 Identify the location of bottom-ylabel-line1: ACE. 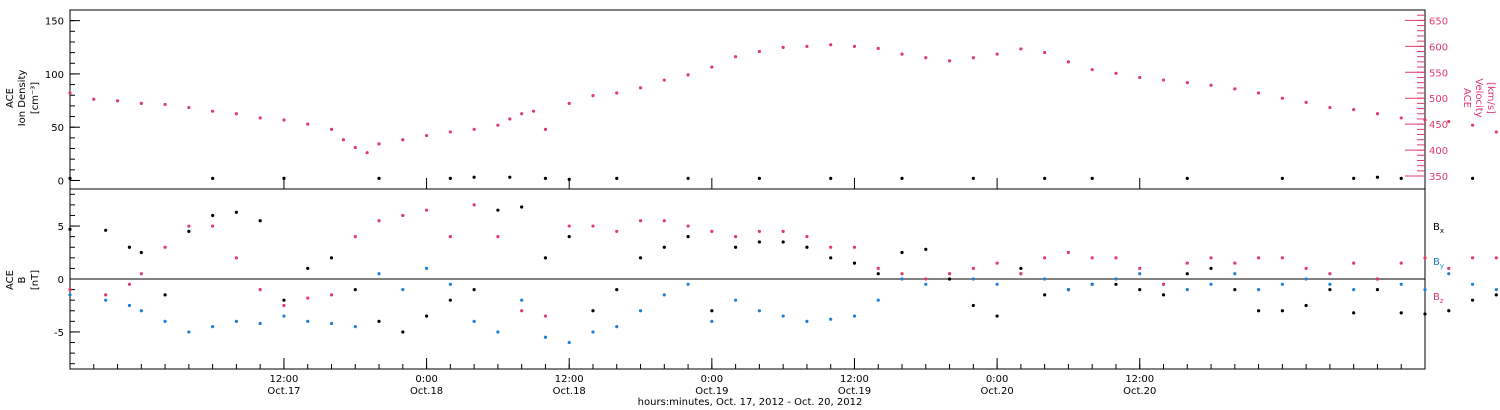
(10, 280).